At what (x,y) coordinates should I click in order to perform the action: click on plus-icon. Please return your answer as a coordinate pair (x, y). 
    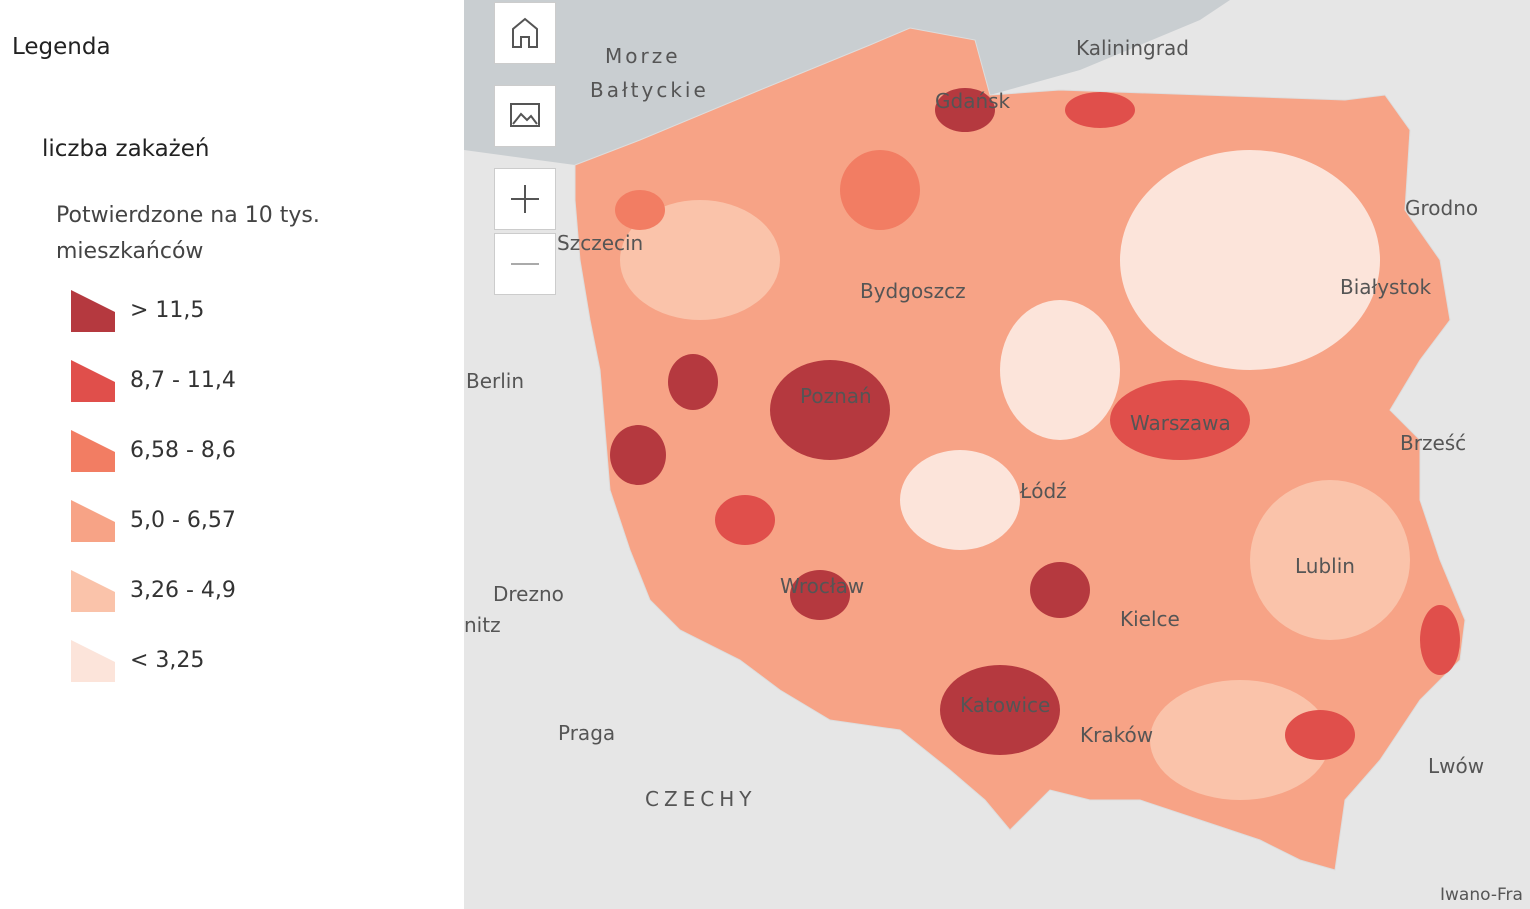
    Looking at the image, I should click on (525, 199).